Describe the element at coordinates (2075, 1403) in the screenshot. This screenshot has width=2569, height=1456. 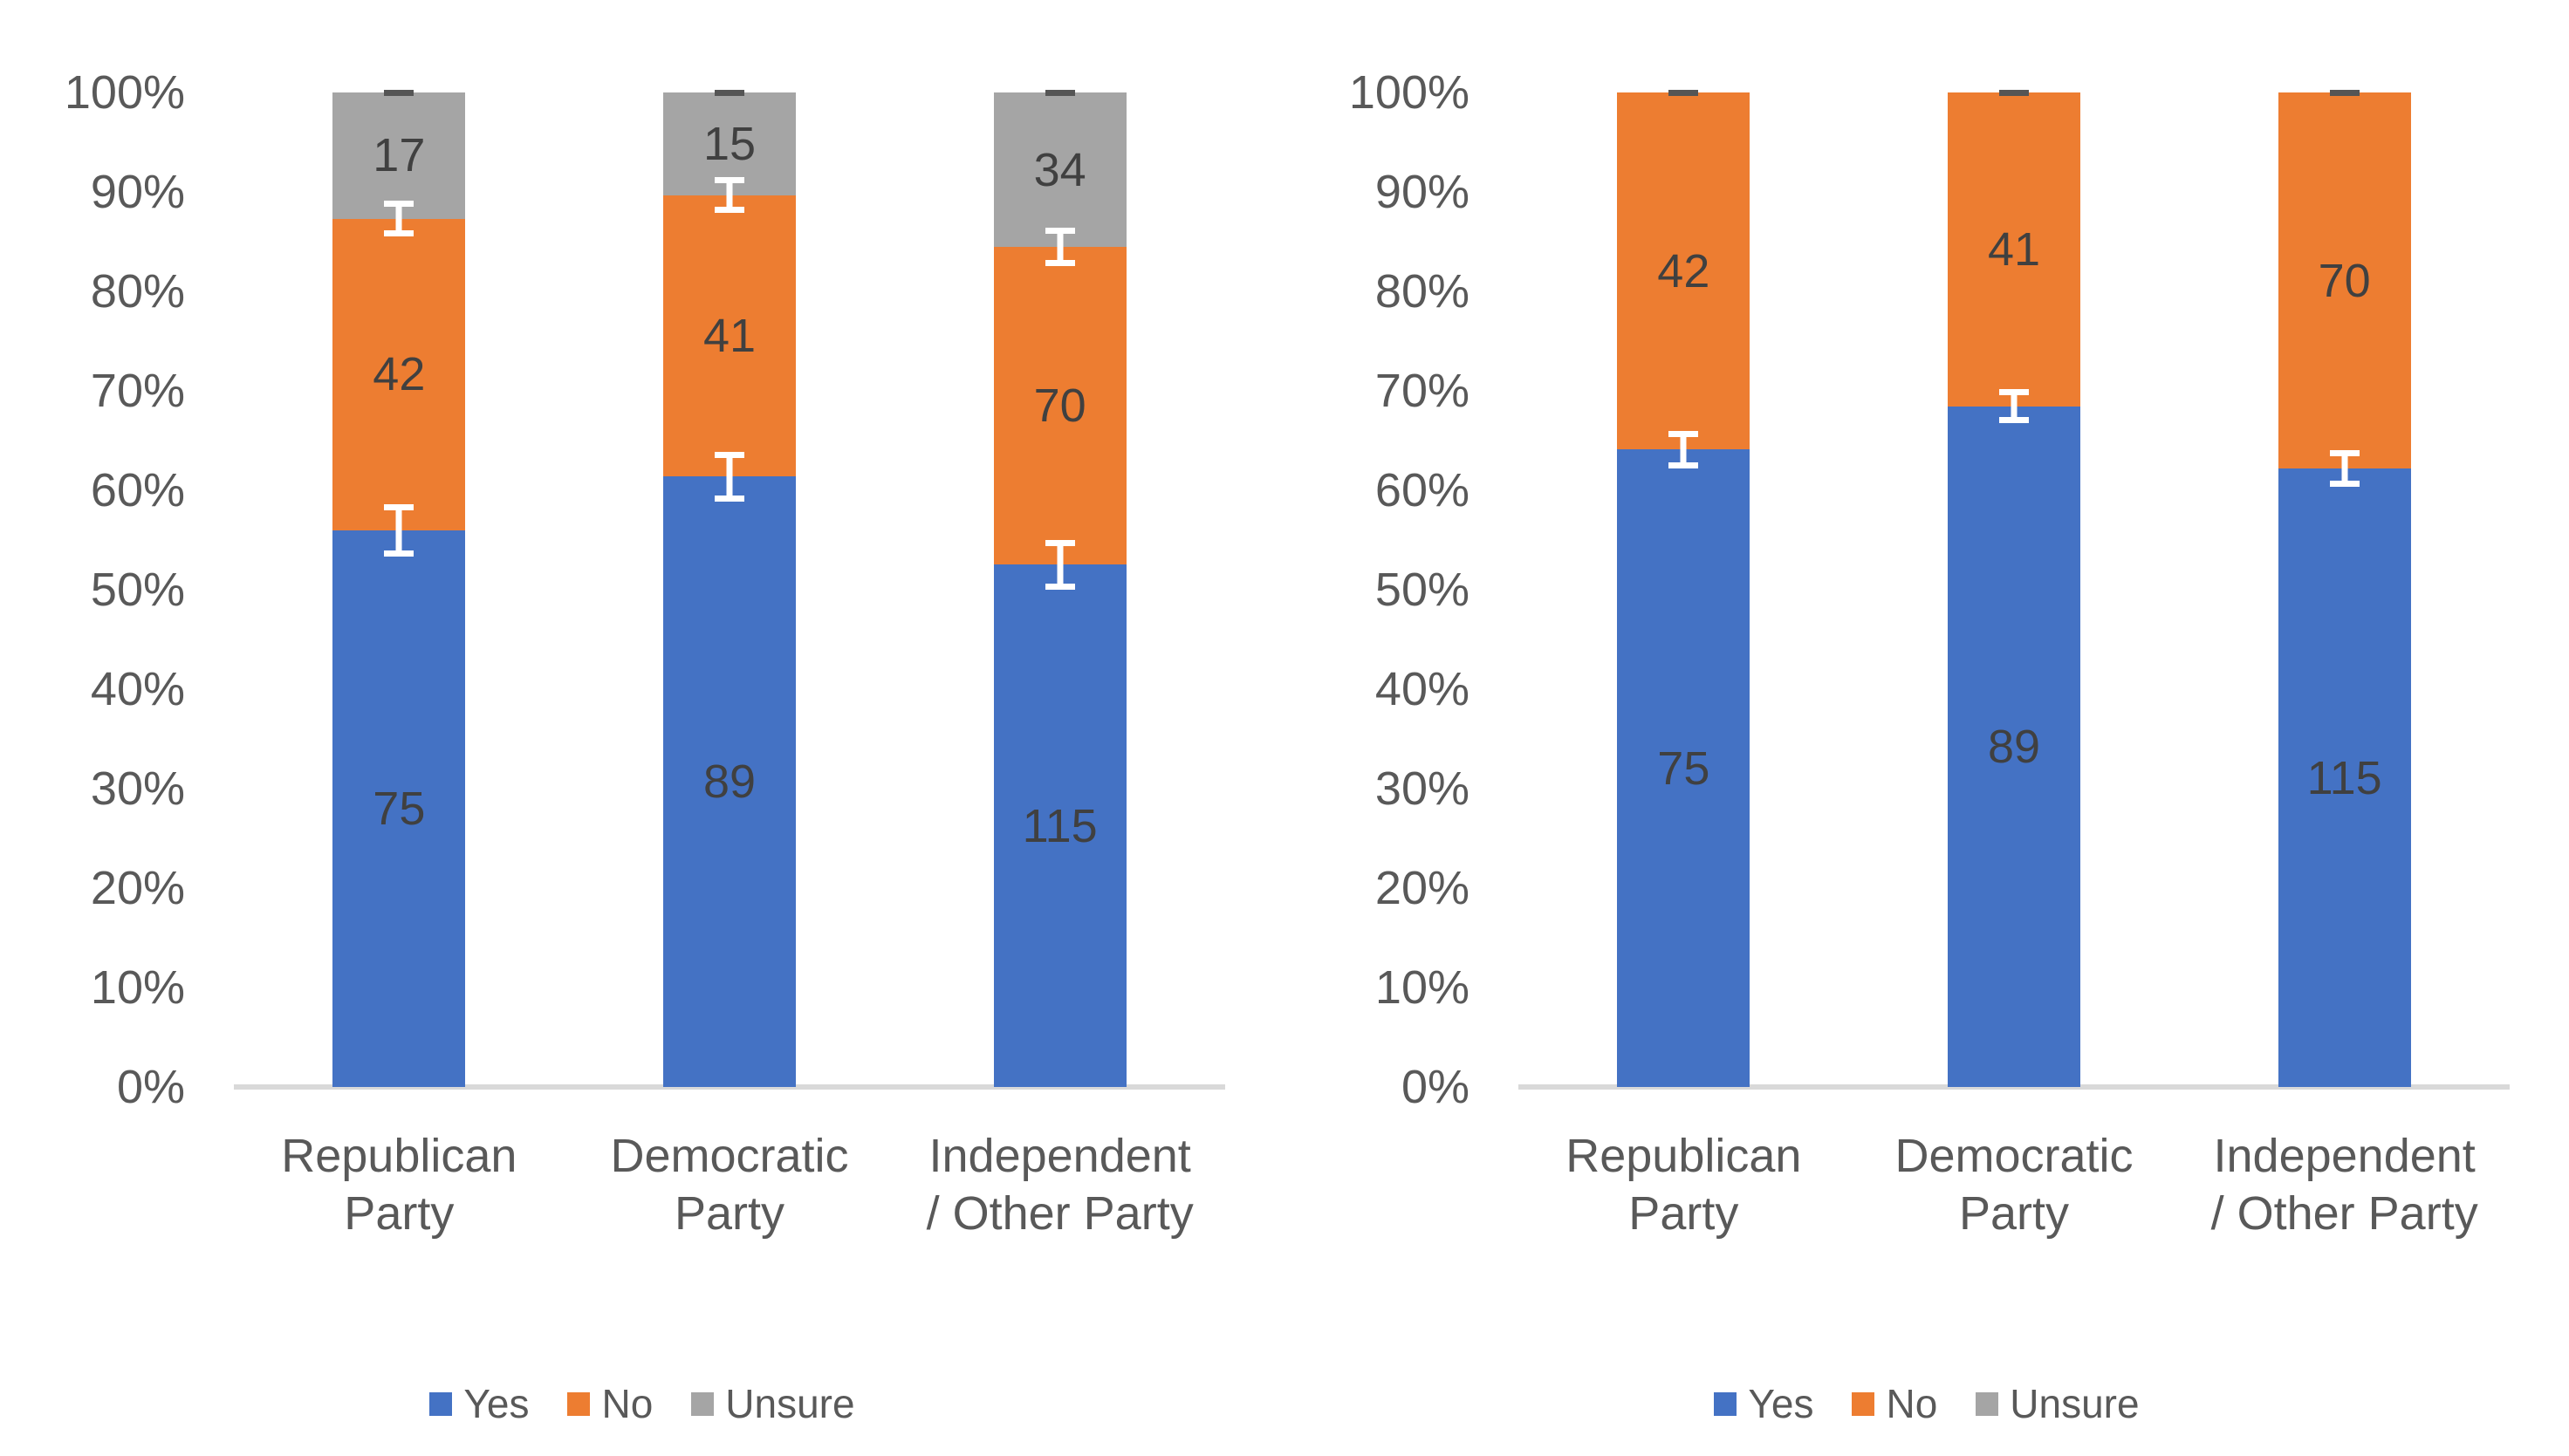
I see `legend-label: Unsure` at that location.